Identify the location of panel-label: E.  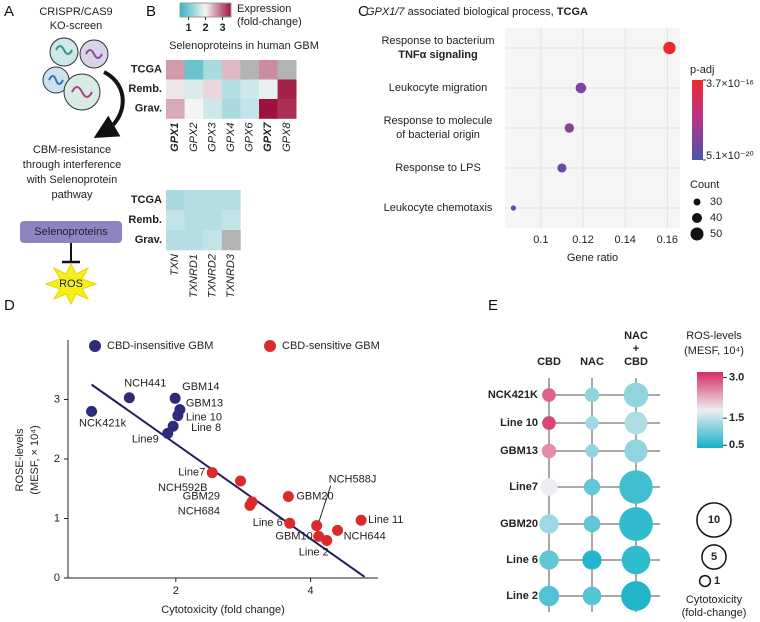
(493, 305).